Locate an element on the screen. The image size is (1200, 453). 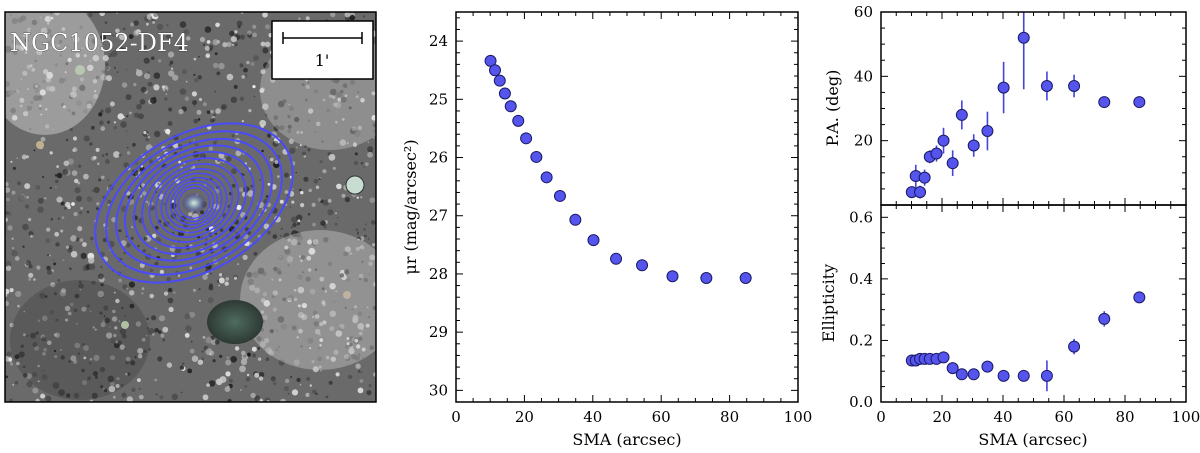
y-tick-label: 29 is located at coordinates (438, 332).